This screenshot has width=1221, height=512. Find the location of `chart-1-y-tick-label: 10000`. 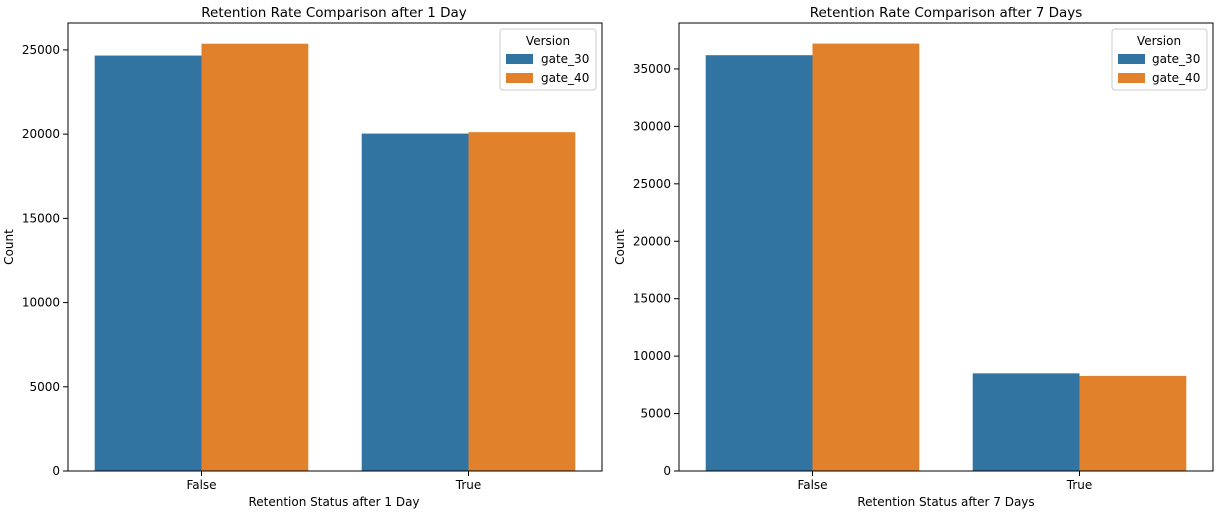

chart-1-y-tick-label: 10000 is located at coordinates (41, 303).